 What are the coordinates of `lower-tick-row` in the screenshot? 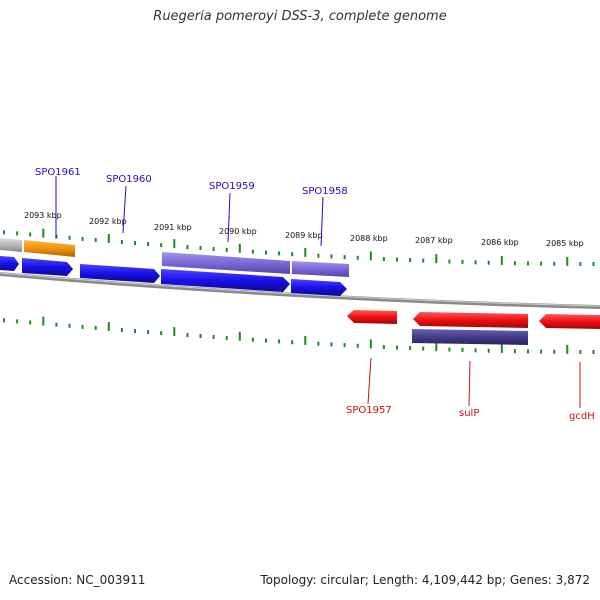 It's located at (299, 335).